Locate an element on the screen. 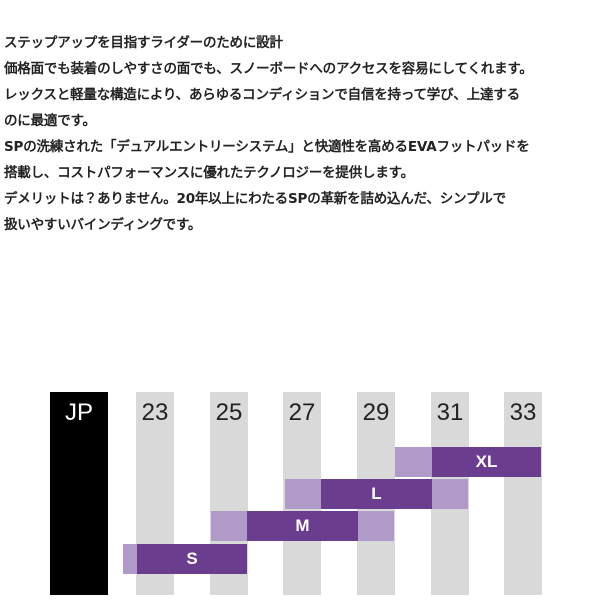 This screenshot has height=600, width=600. size-band: L is located at coordinates (376, 494).